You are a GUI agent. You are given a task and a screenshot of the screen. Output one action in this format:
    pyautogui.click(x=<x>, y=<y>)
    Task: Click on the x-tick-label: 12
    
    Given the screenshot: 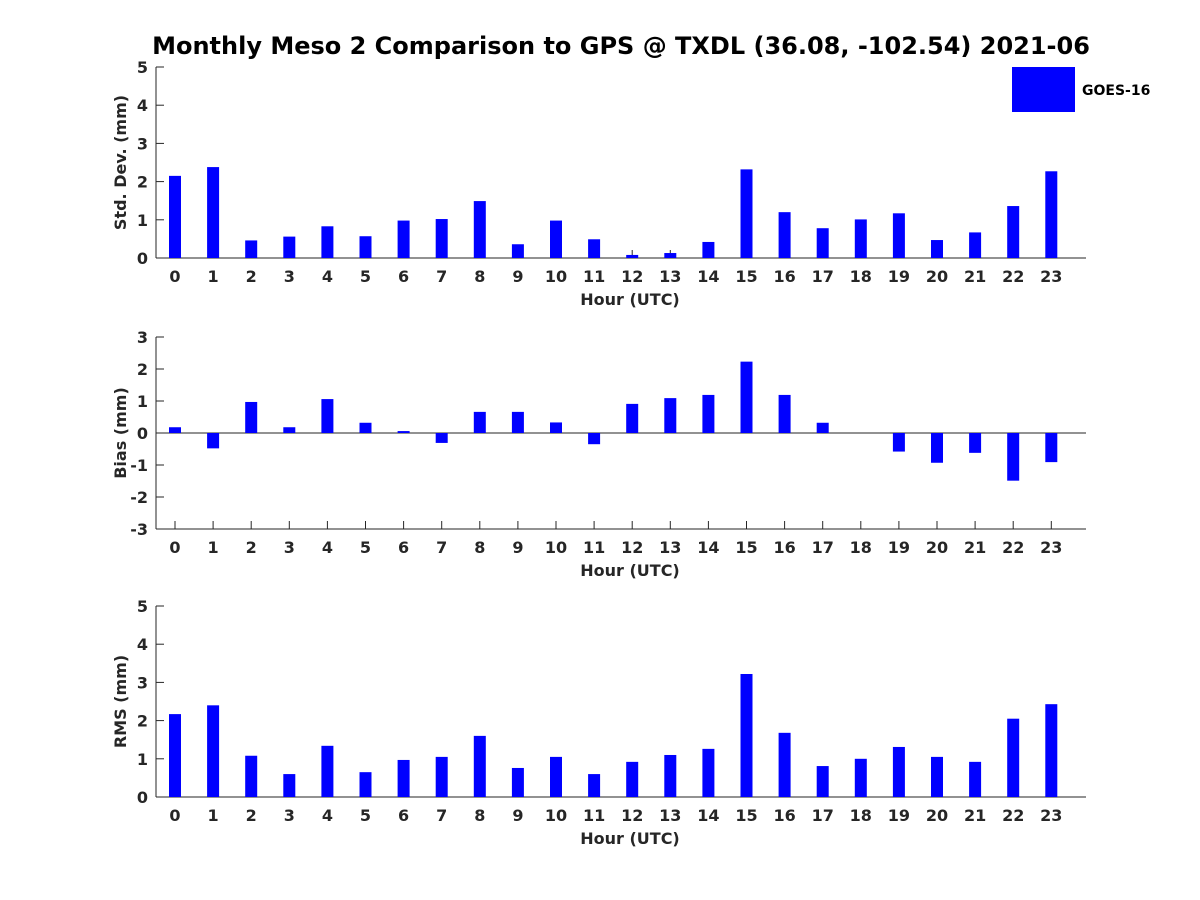 What is the action you would take?
    pyautogui.click(x=632, y=815)
    